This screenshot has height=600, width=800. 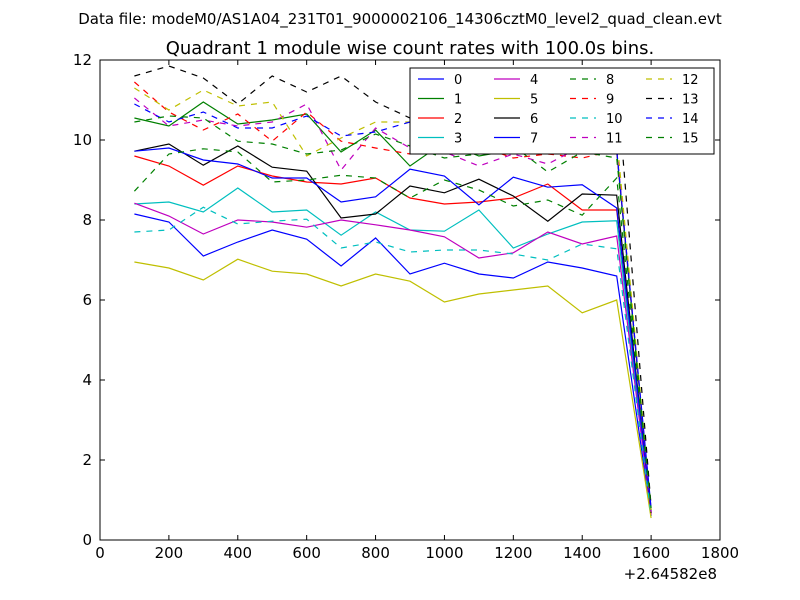 I want to click on x-tick-label: 600, so click(x=306, y=553).